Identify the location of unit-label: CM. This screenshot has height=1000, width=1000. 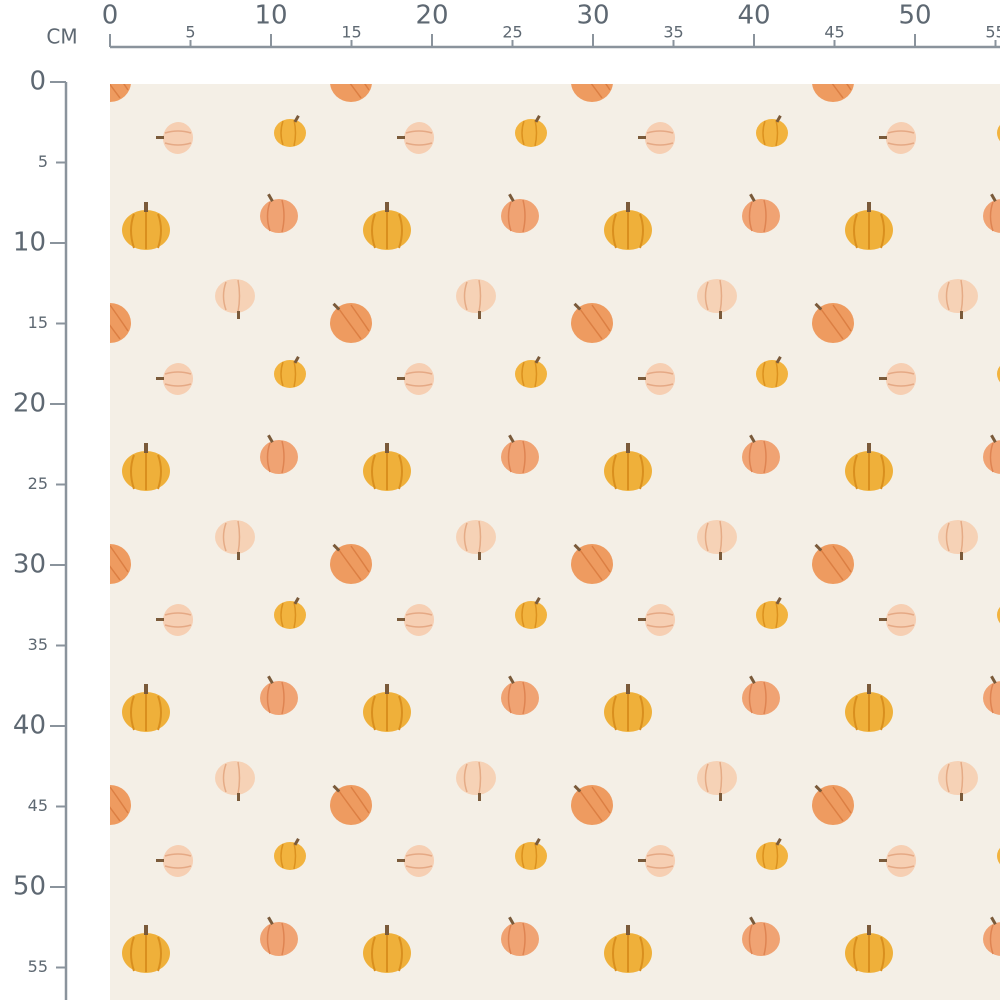
(61, 37).